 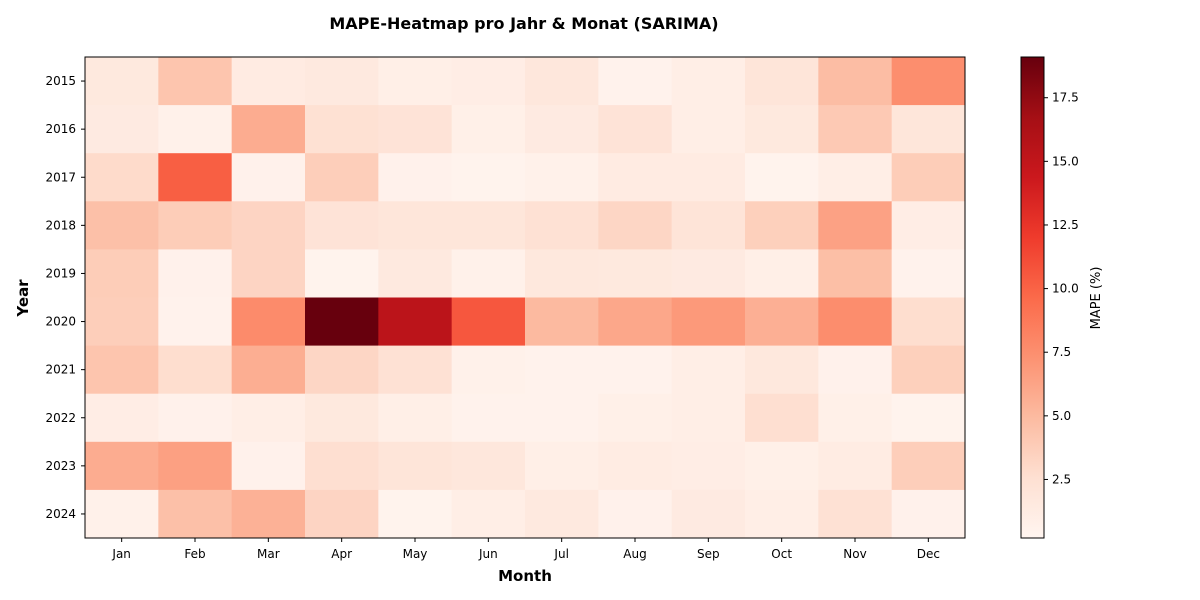 What do you see at coordinates (523, 23) in the screenshot?
I see `chart-title: MAPE-Heatmap pro Jahr & Monat (SARIMA)` at bounding box center [523, 23].